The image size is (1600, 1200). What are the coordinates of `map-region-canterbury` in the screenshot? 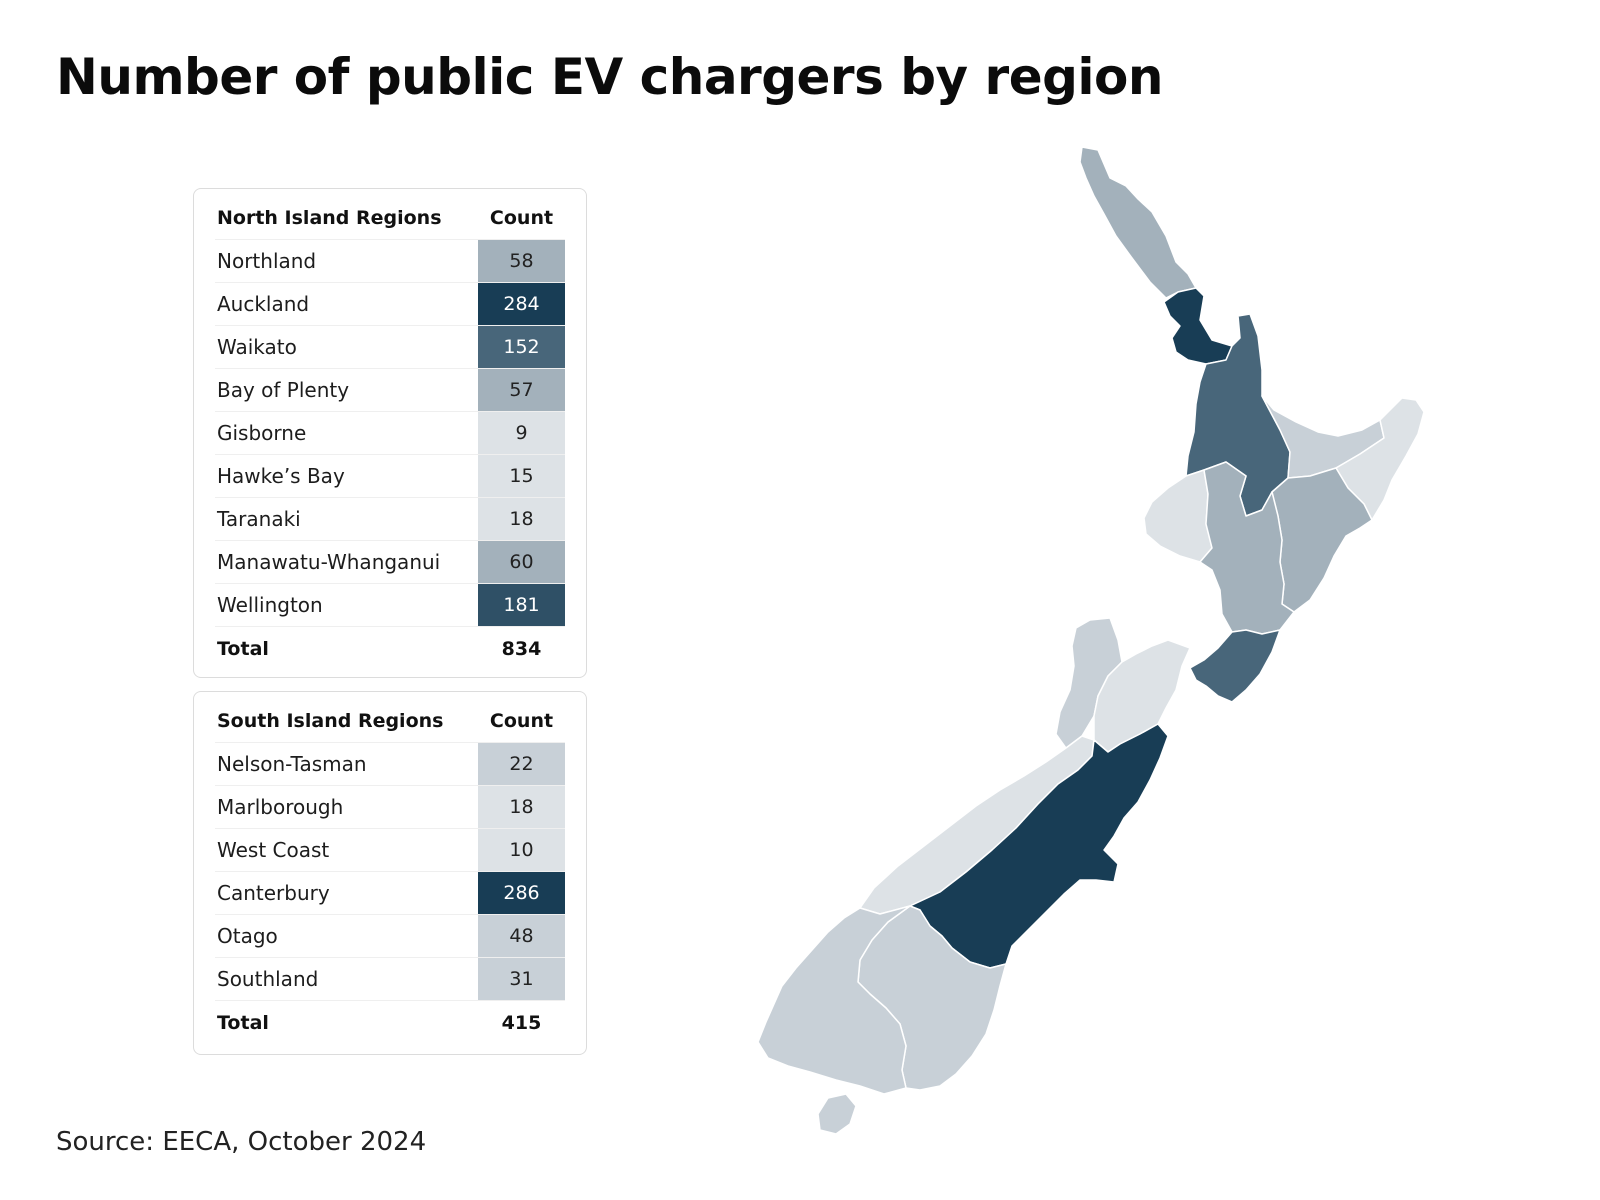 It's located at (1039, 846).